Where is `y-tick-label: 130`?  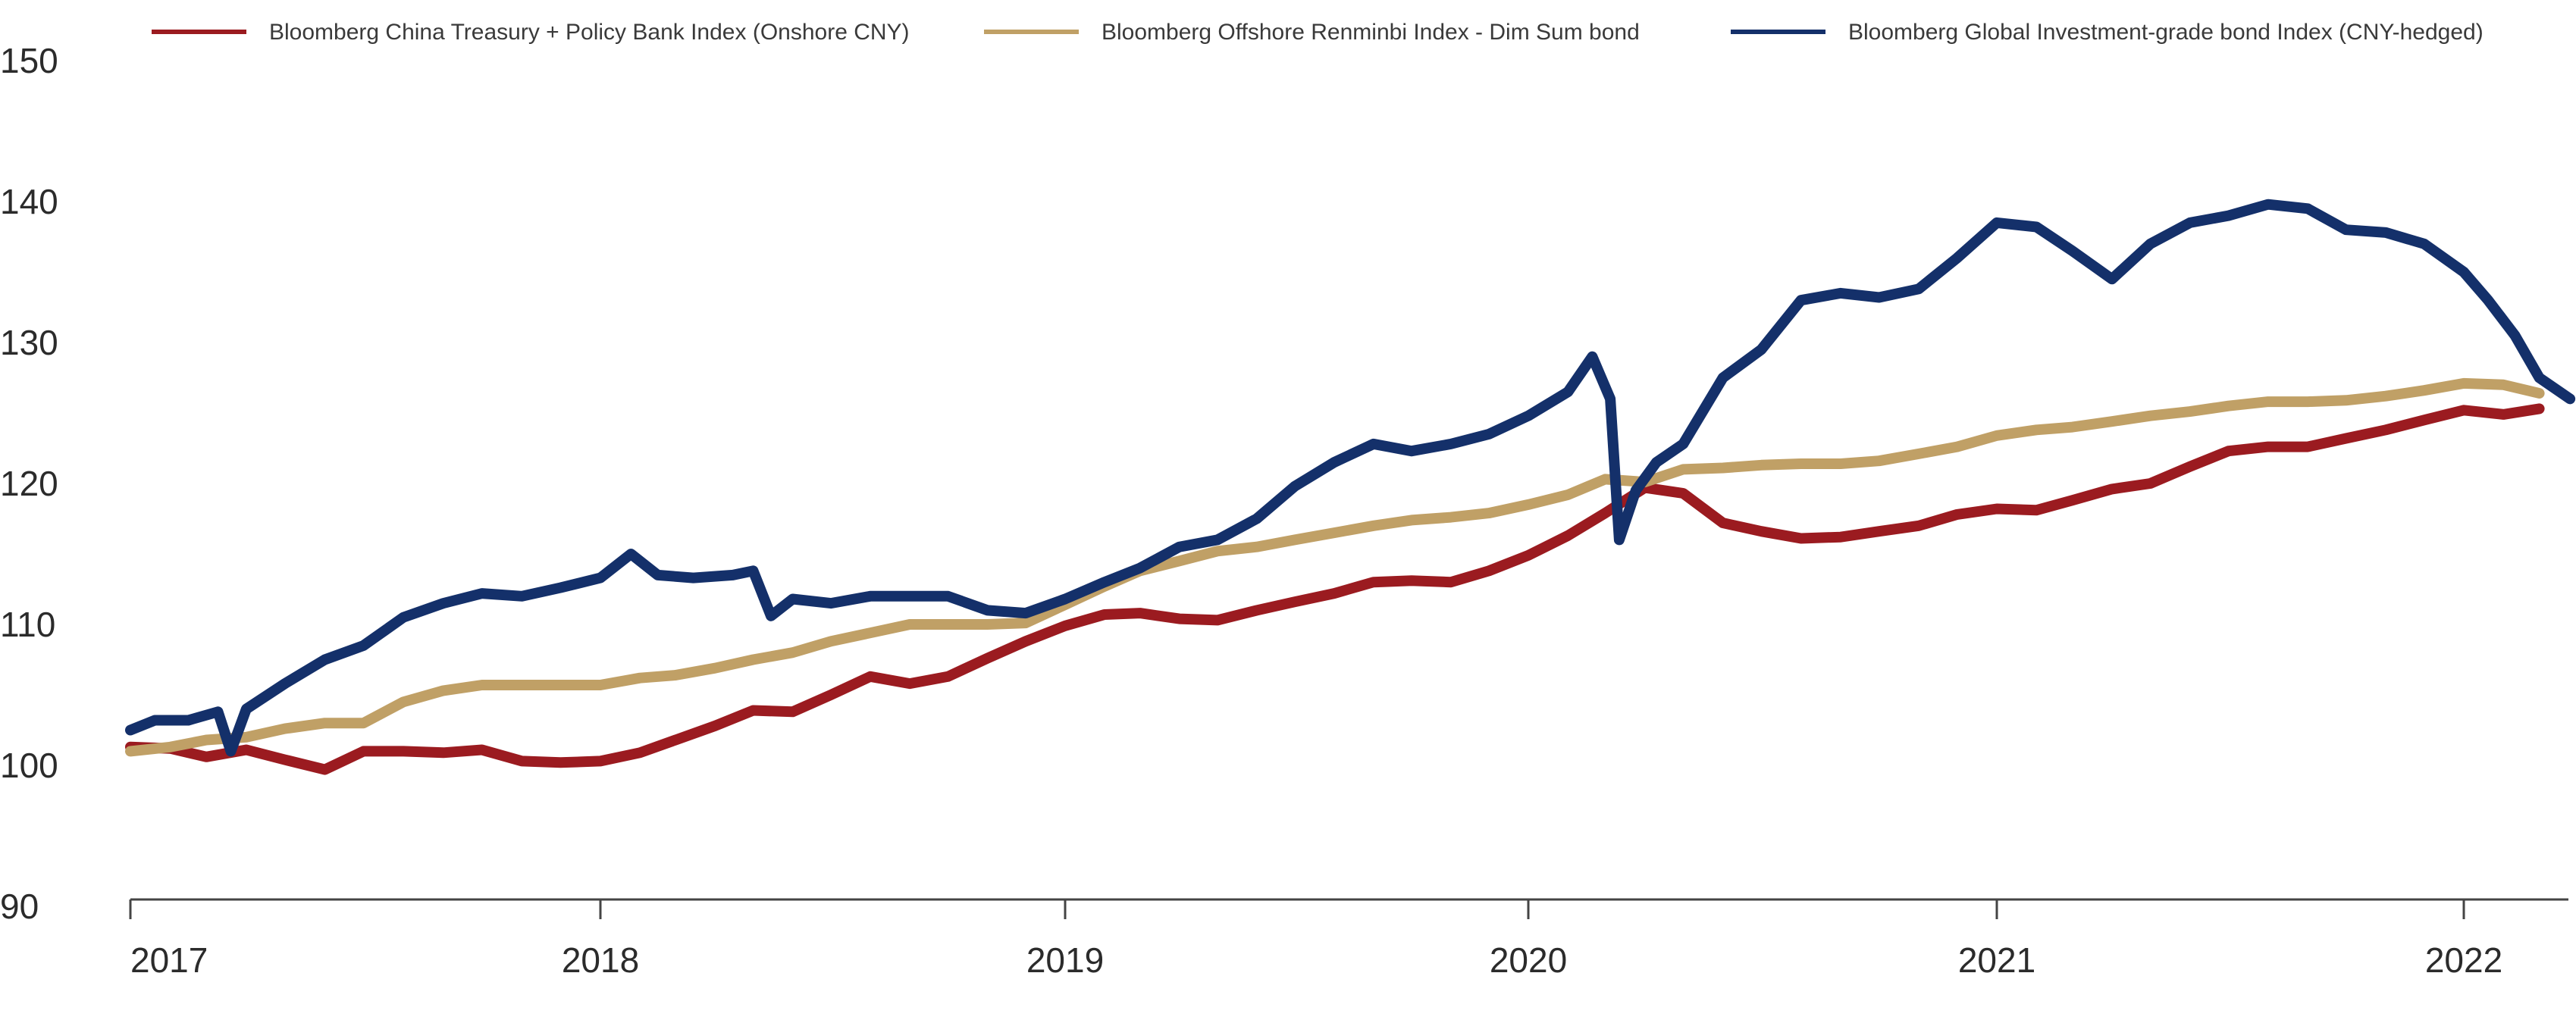
y-tick-label: 130 is located at coordinates (29, 342).